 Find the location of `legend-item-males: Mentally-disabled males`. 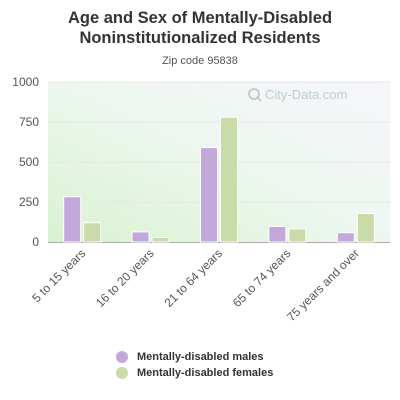

legend-item-males: Mentally-disabled males is located at coordinates (194, 357).